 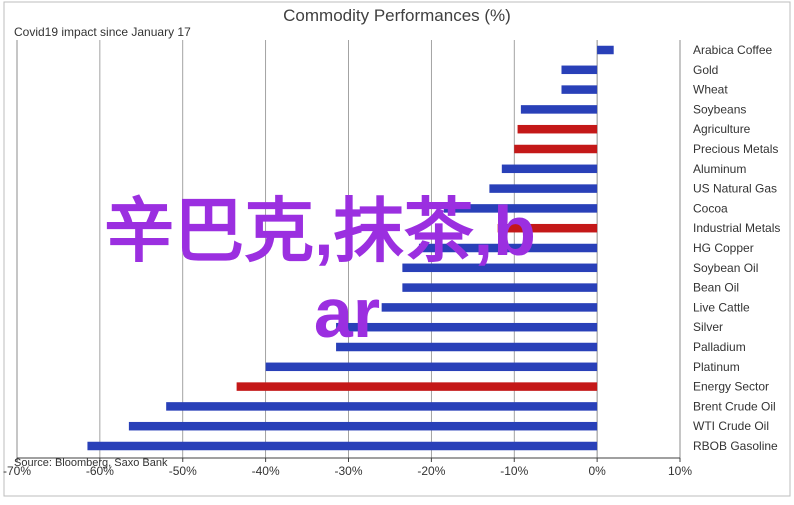 What do you see at coordinates (725, 268) in the screenshot?
I see `category-label: Soybean Oil` at bounding box center [725, 268].